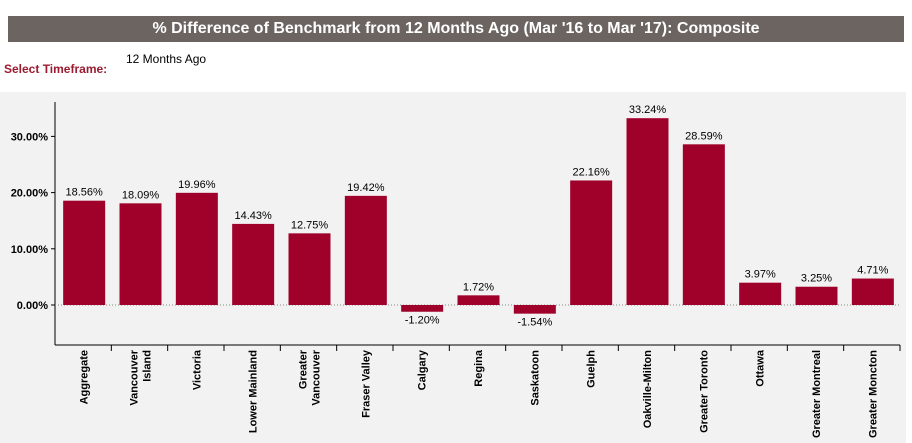 The width and height of the screenshot is (912, 443). I want to click on x-tick-label: Guelph, so click(592, 369).